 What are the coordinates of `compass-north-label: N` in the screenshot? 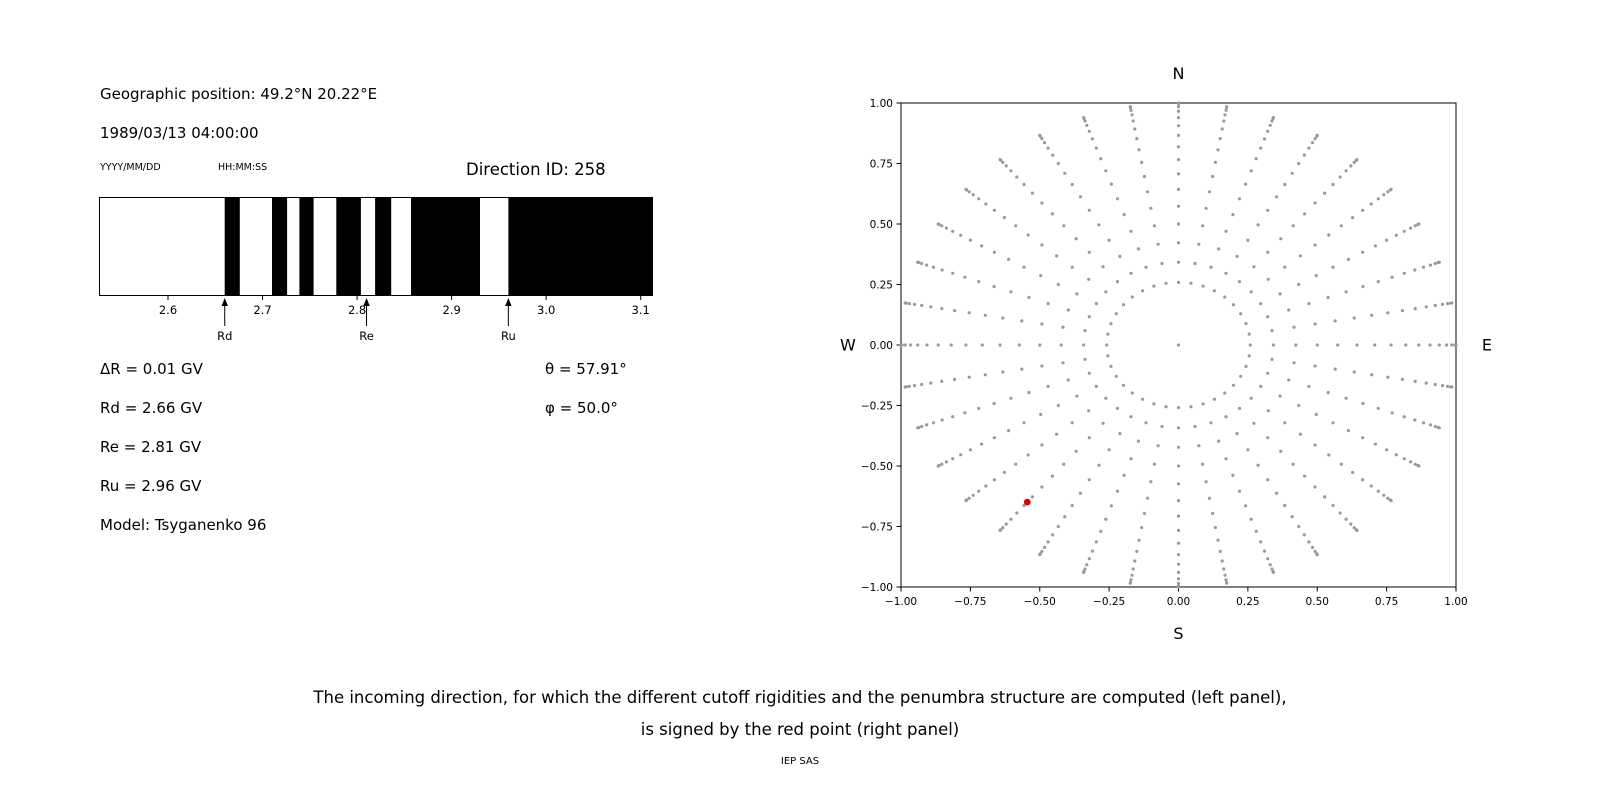 It's located at (1179, 73).